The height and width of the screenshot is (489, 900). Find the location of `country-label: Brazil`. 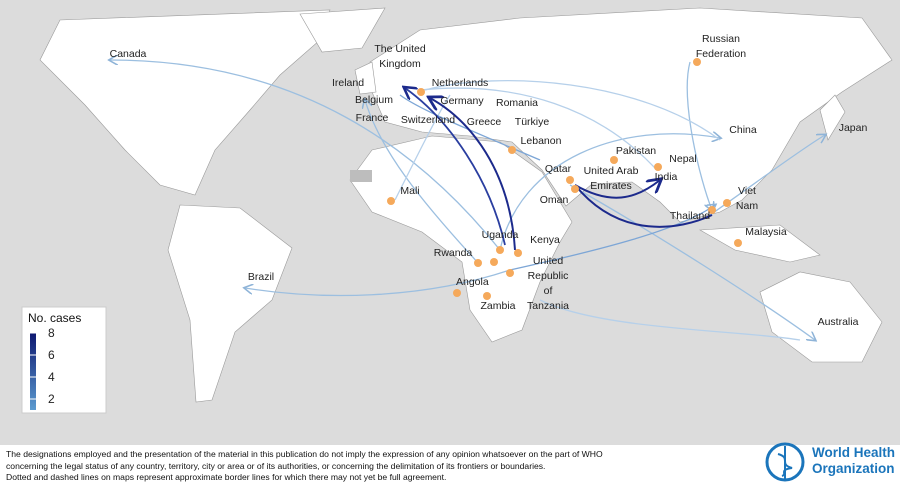

country-label: Brazil is located at coordinates (261, 277).